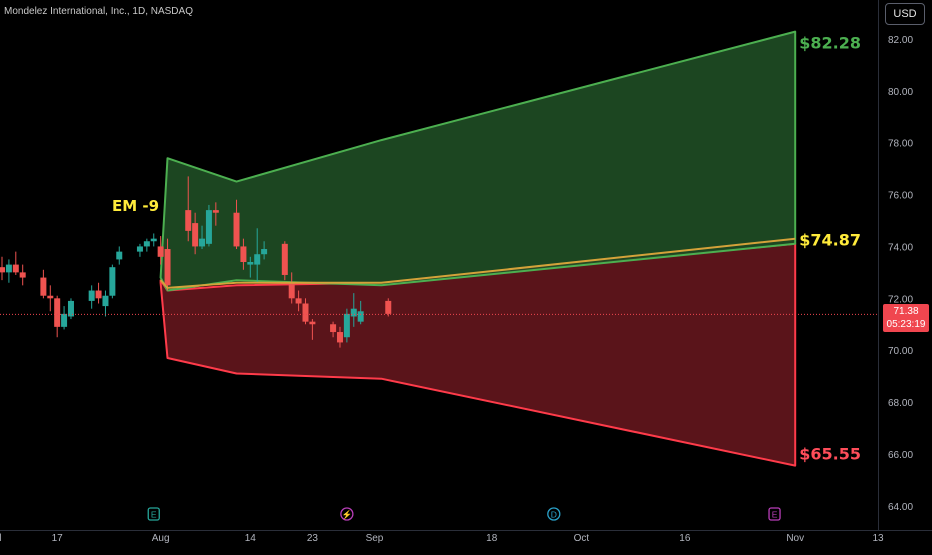  Describe the element at coordinates (878, 538) in the screenshot. I see `x-tick-label: 13` at that location.